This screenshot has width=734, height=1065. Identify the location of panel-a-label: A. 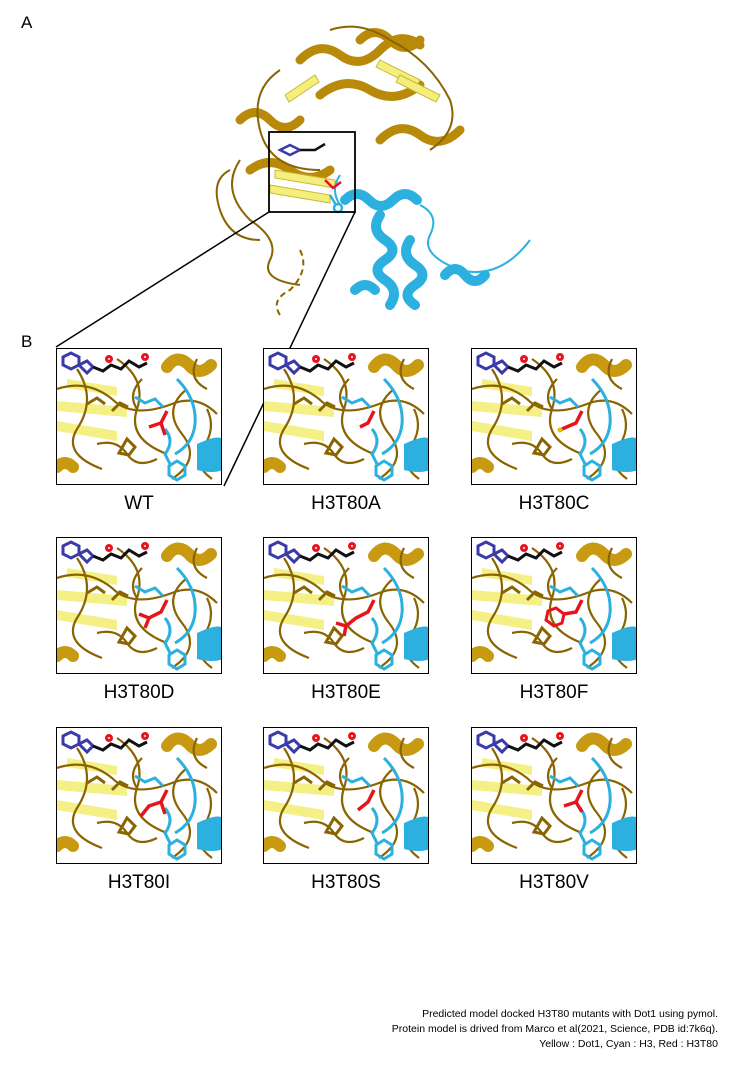
(27, 22).